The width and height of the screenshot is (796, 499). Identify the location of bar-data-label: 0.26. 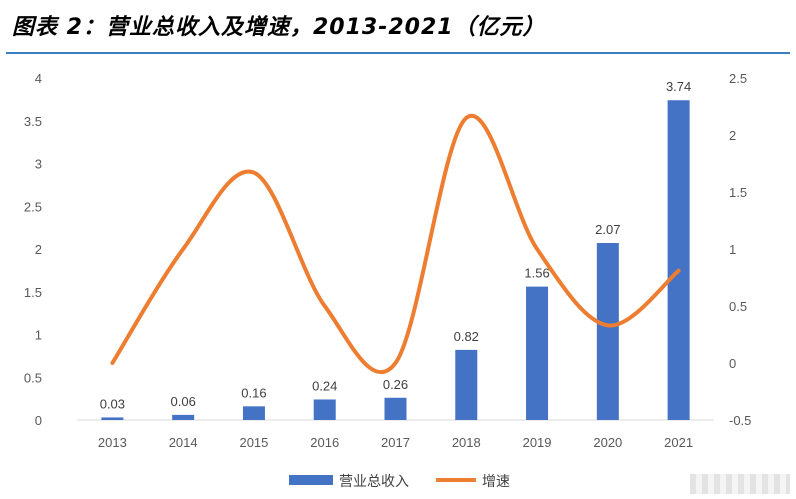
(395, 384).